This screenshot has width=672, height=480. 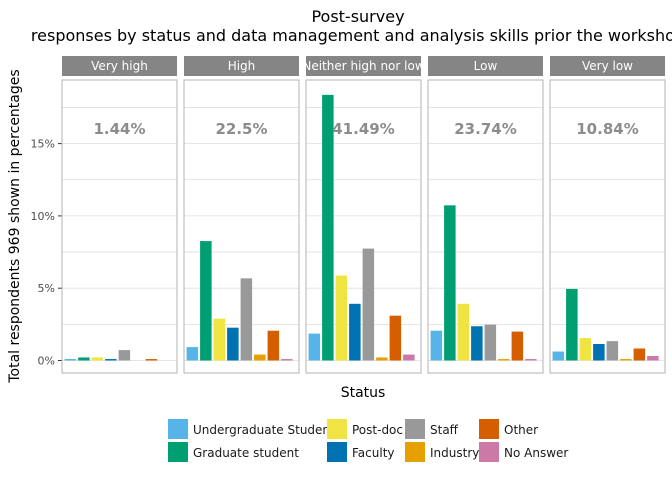 I want to click on facet-panel: Low 23.74%, so click(x=485, y=215).